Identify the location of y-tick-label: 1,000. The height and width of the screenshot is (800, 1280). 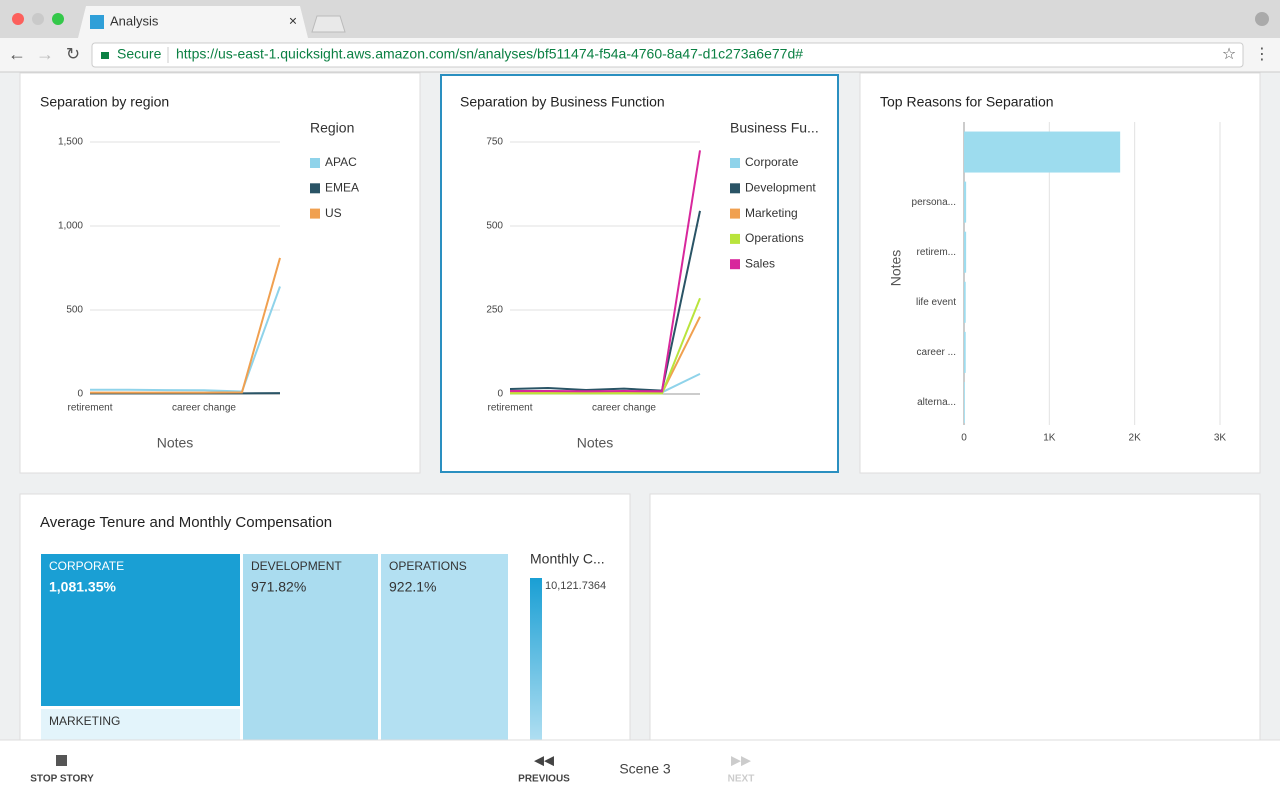
(70, 226).